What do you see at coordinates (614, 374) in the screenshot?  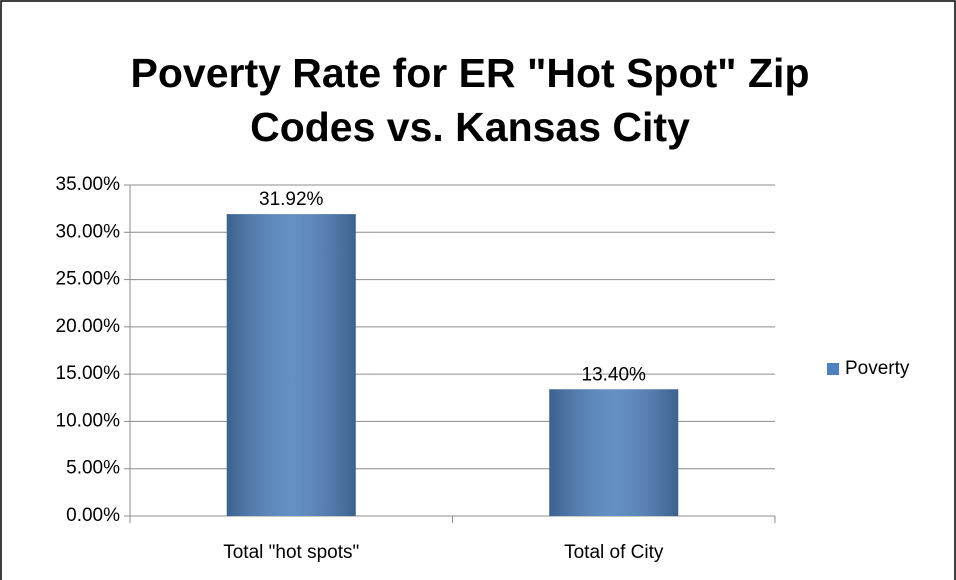 I see `data-label: 13.40%` at bounding box center [614, 374].